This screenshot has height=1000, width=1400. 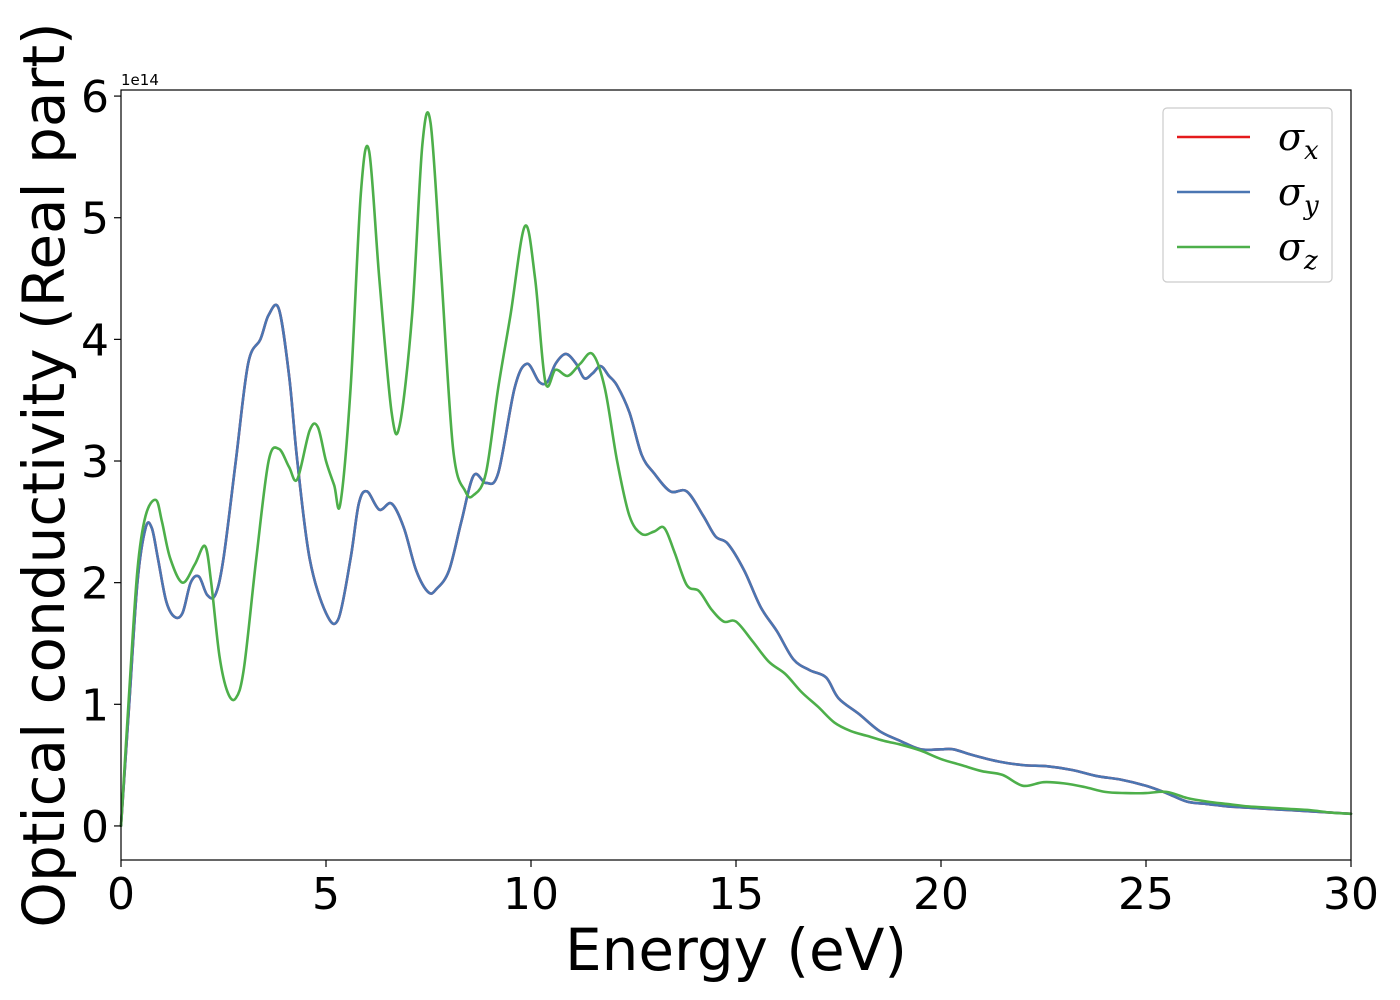 I want to click on x-axis-ticks: 0 5 10 15 20 25 30, so click(x=743, y=890).